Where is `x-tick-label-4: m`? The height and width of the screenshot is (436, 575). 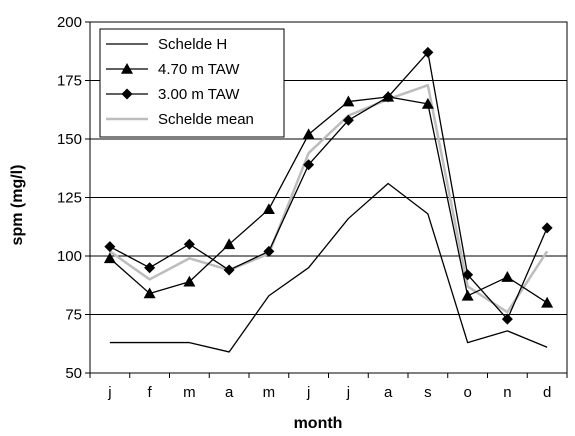
x-tick-label-4: m is located at coordinates (269, 392).